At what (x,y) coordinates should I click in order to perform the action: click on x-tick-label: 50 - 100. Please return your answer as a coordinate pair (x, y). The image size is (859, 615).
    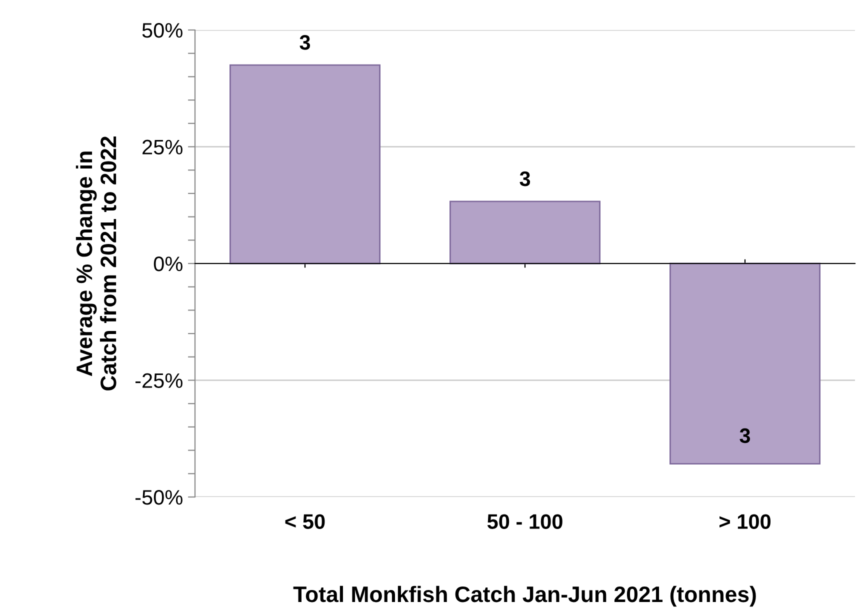
    Looking at the image, I should click on (524, 521).